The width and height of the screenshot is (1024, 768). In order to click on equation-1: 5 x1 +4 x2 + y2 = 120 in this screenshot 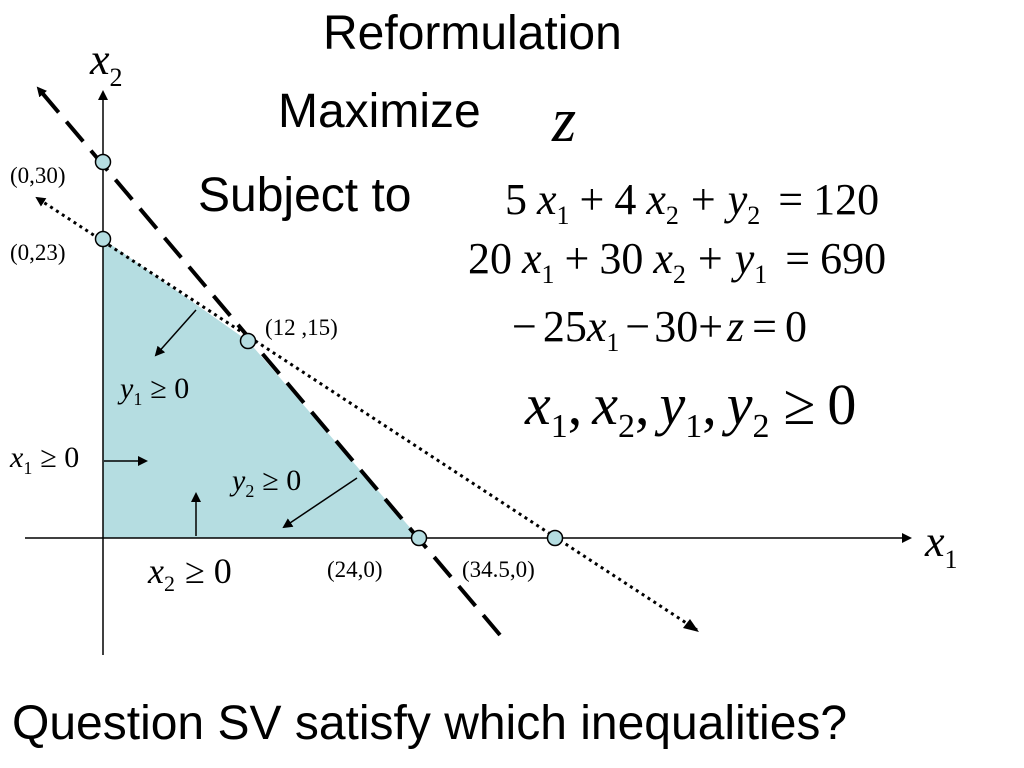, I will do `click(692, 202)`.